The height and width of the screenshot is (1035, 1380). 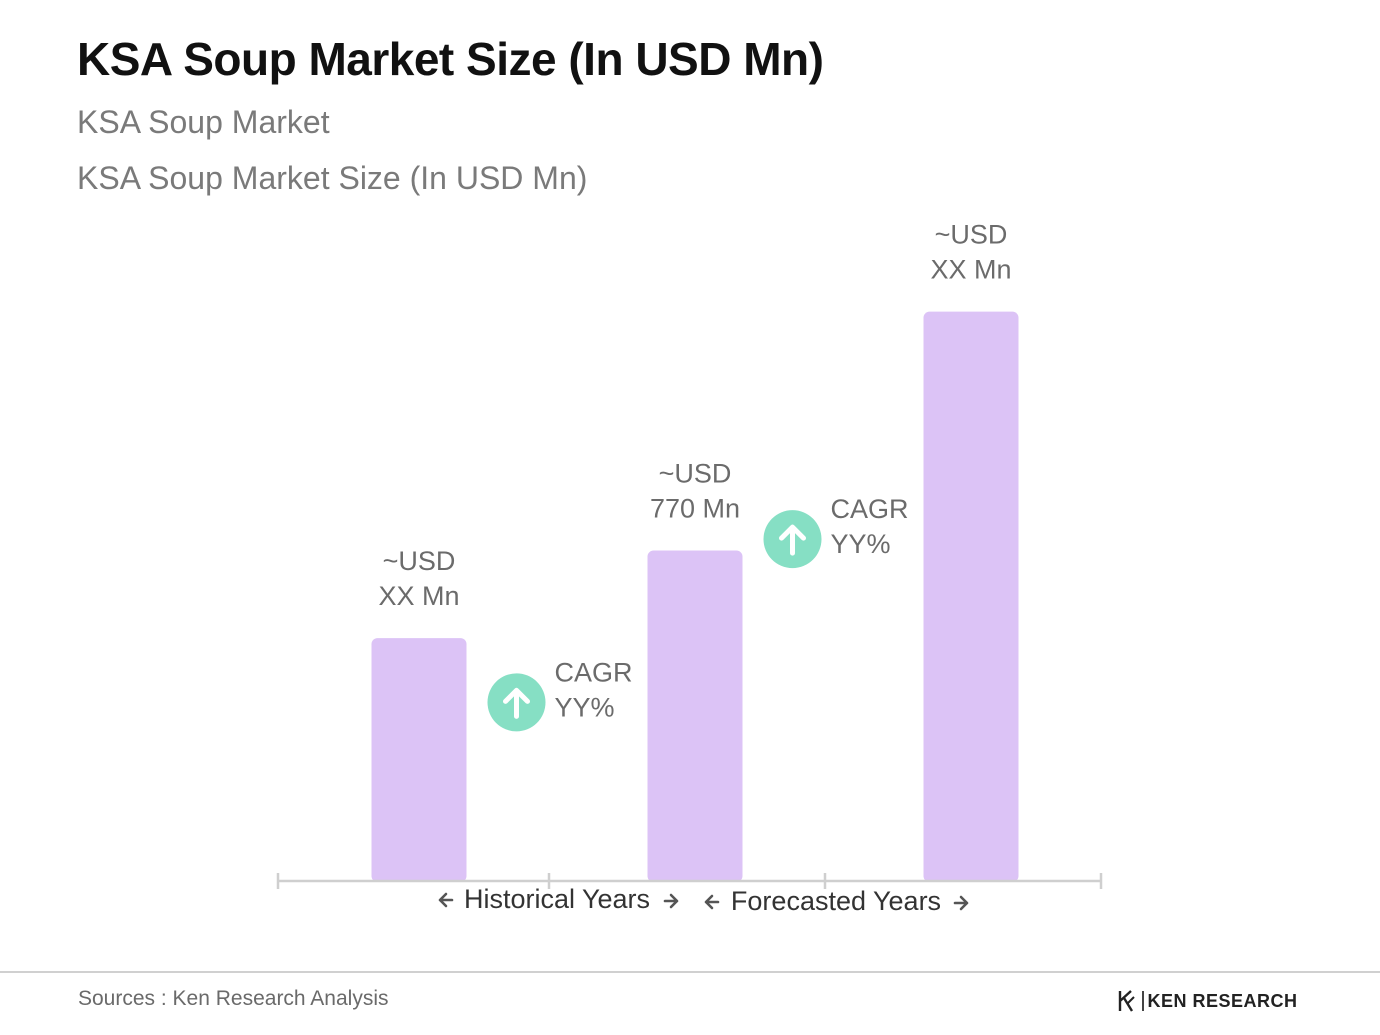 I want to click on cagr-1-value: YY%, so click(x=585, y=707).